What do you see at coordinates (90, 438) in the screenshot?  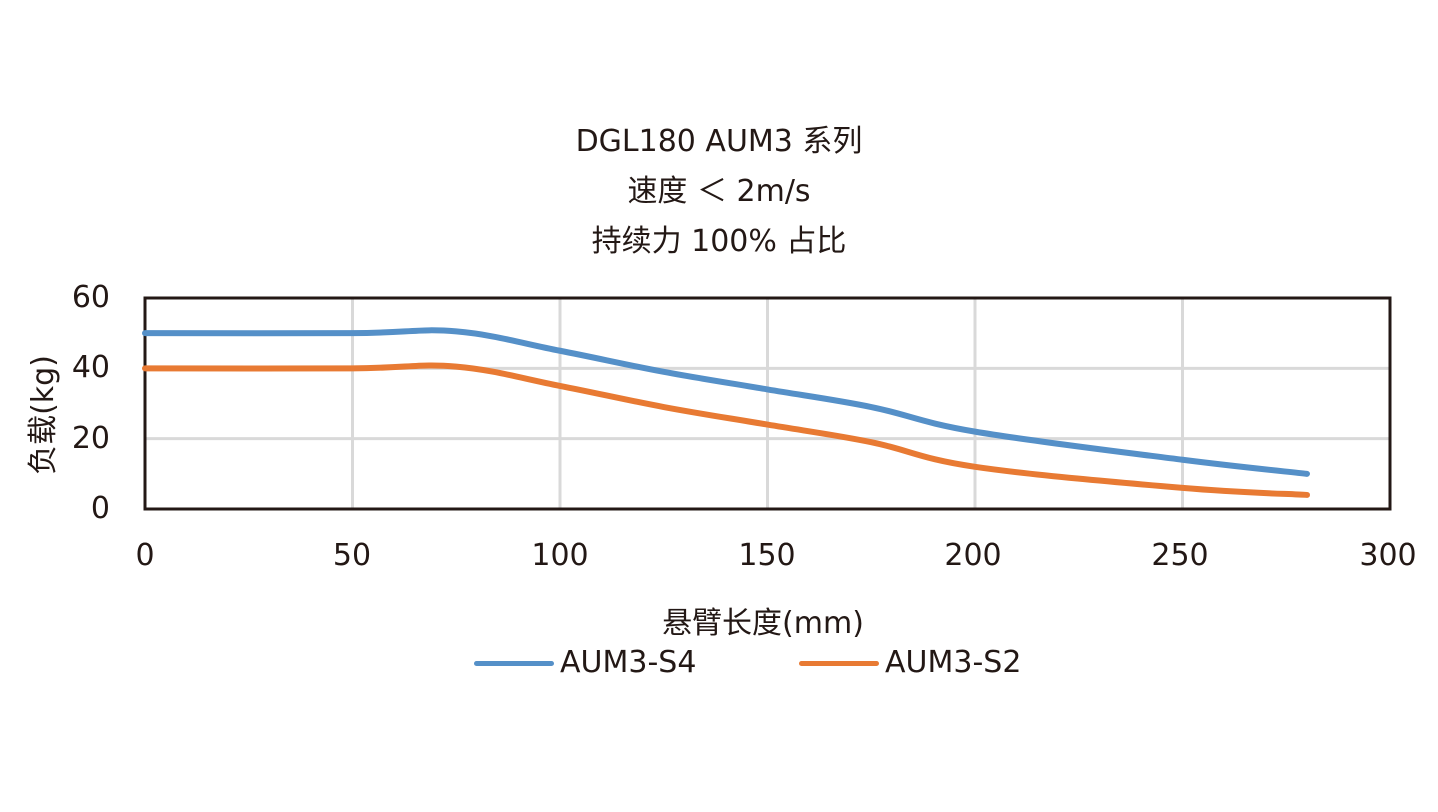 I see `y-tick-20: 20` at bounding box center [90, 438].